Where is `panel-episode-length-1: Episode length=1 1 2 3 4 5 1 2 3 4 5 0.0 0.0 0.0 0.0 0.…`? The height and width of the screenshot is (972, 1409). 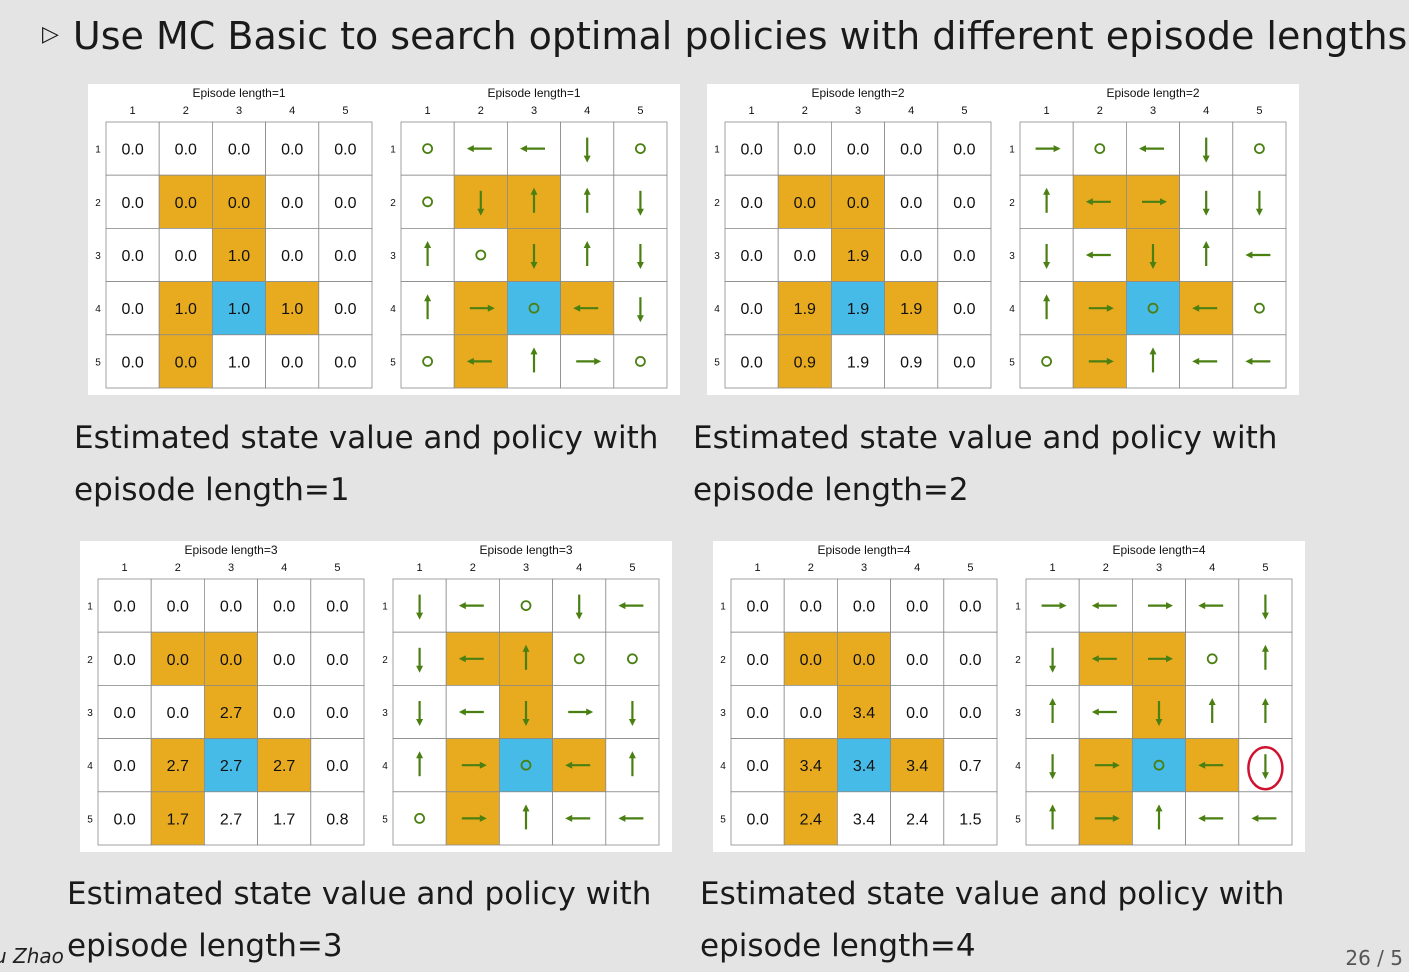 panel-episode-length-1: Episode length=1 1 2 3 4 5 1 2 3 4 5 0.0 0.0 0.0 0.0 0.… is located at coordinates (384, 239).